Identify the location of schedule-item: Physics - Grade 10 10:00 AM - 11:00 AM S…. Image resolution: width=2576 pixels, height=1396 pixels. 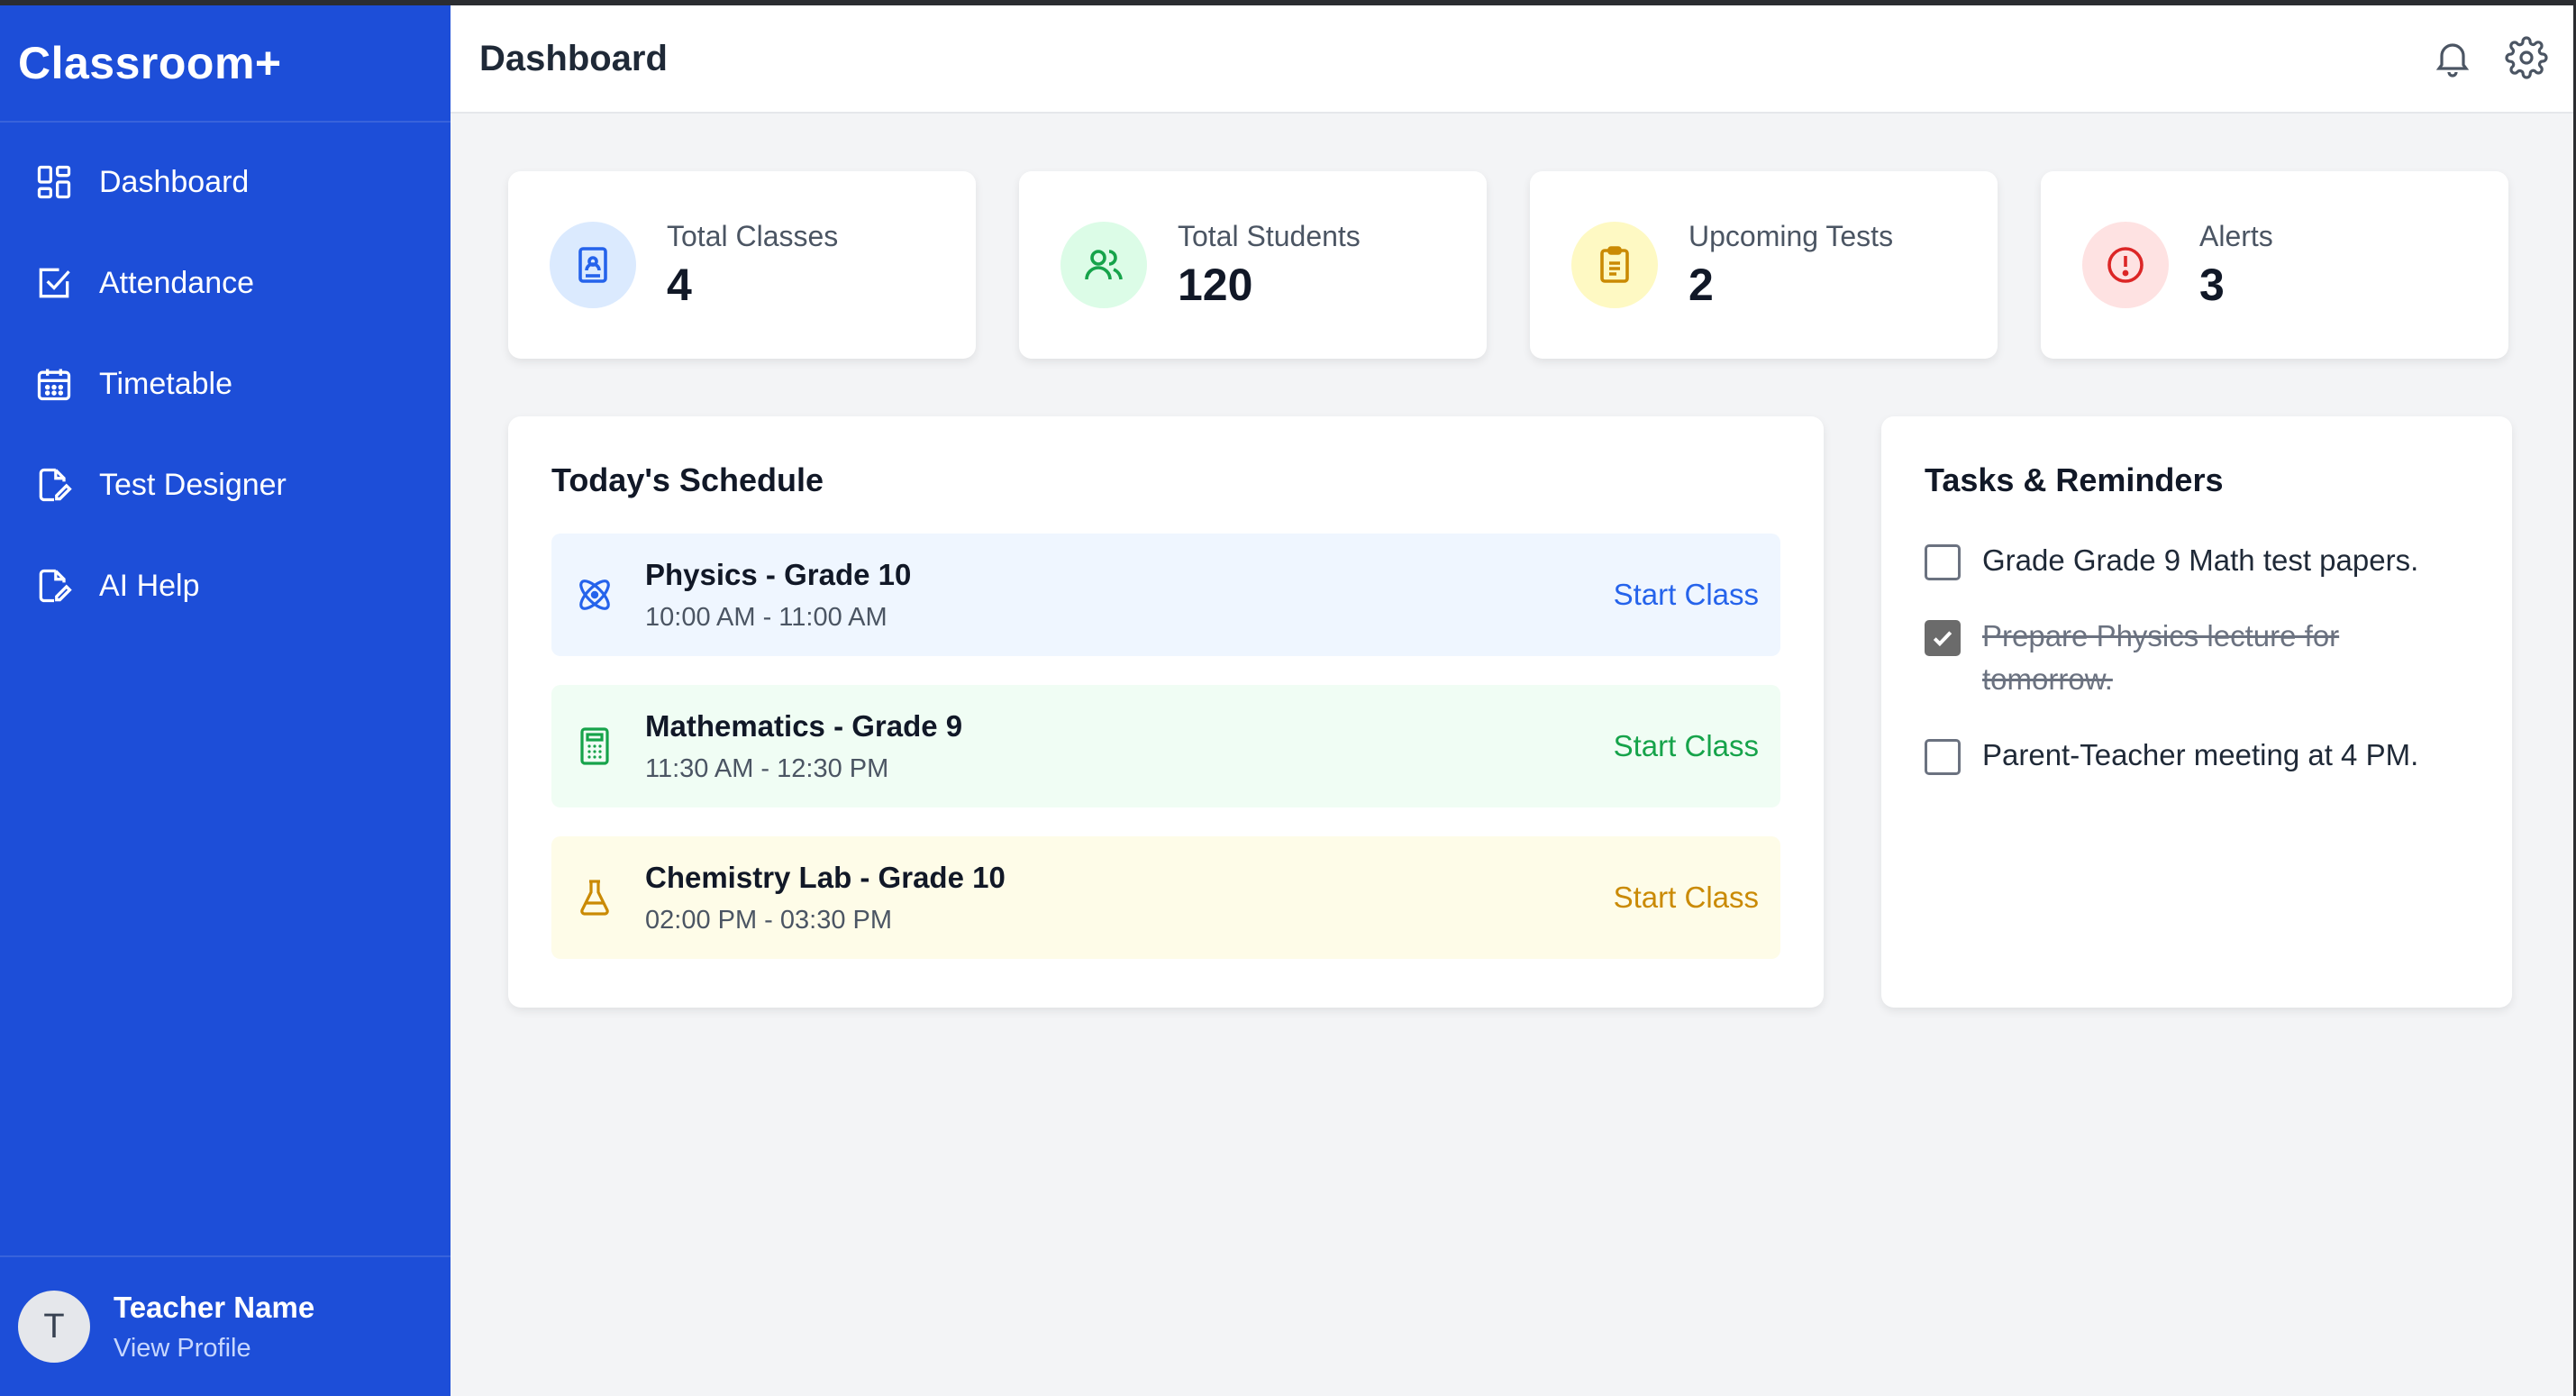
(1165, 595).